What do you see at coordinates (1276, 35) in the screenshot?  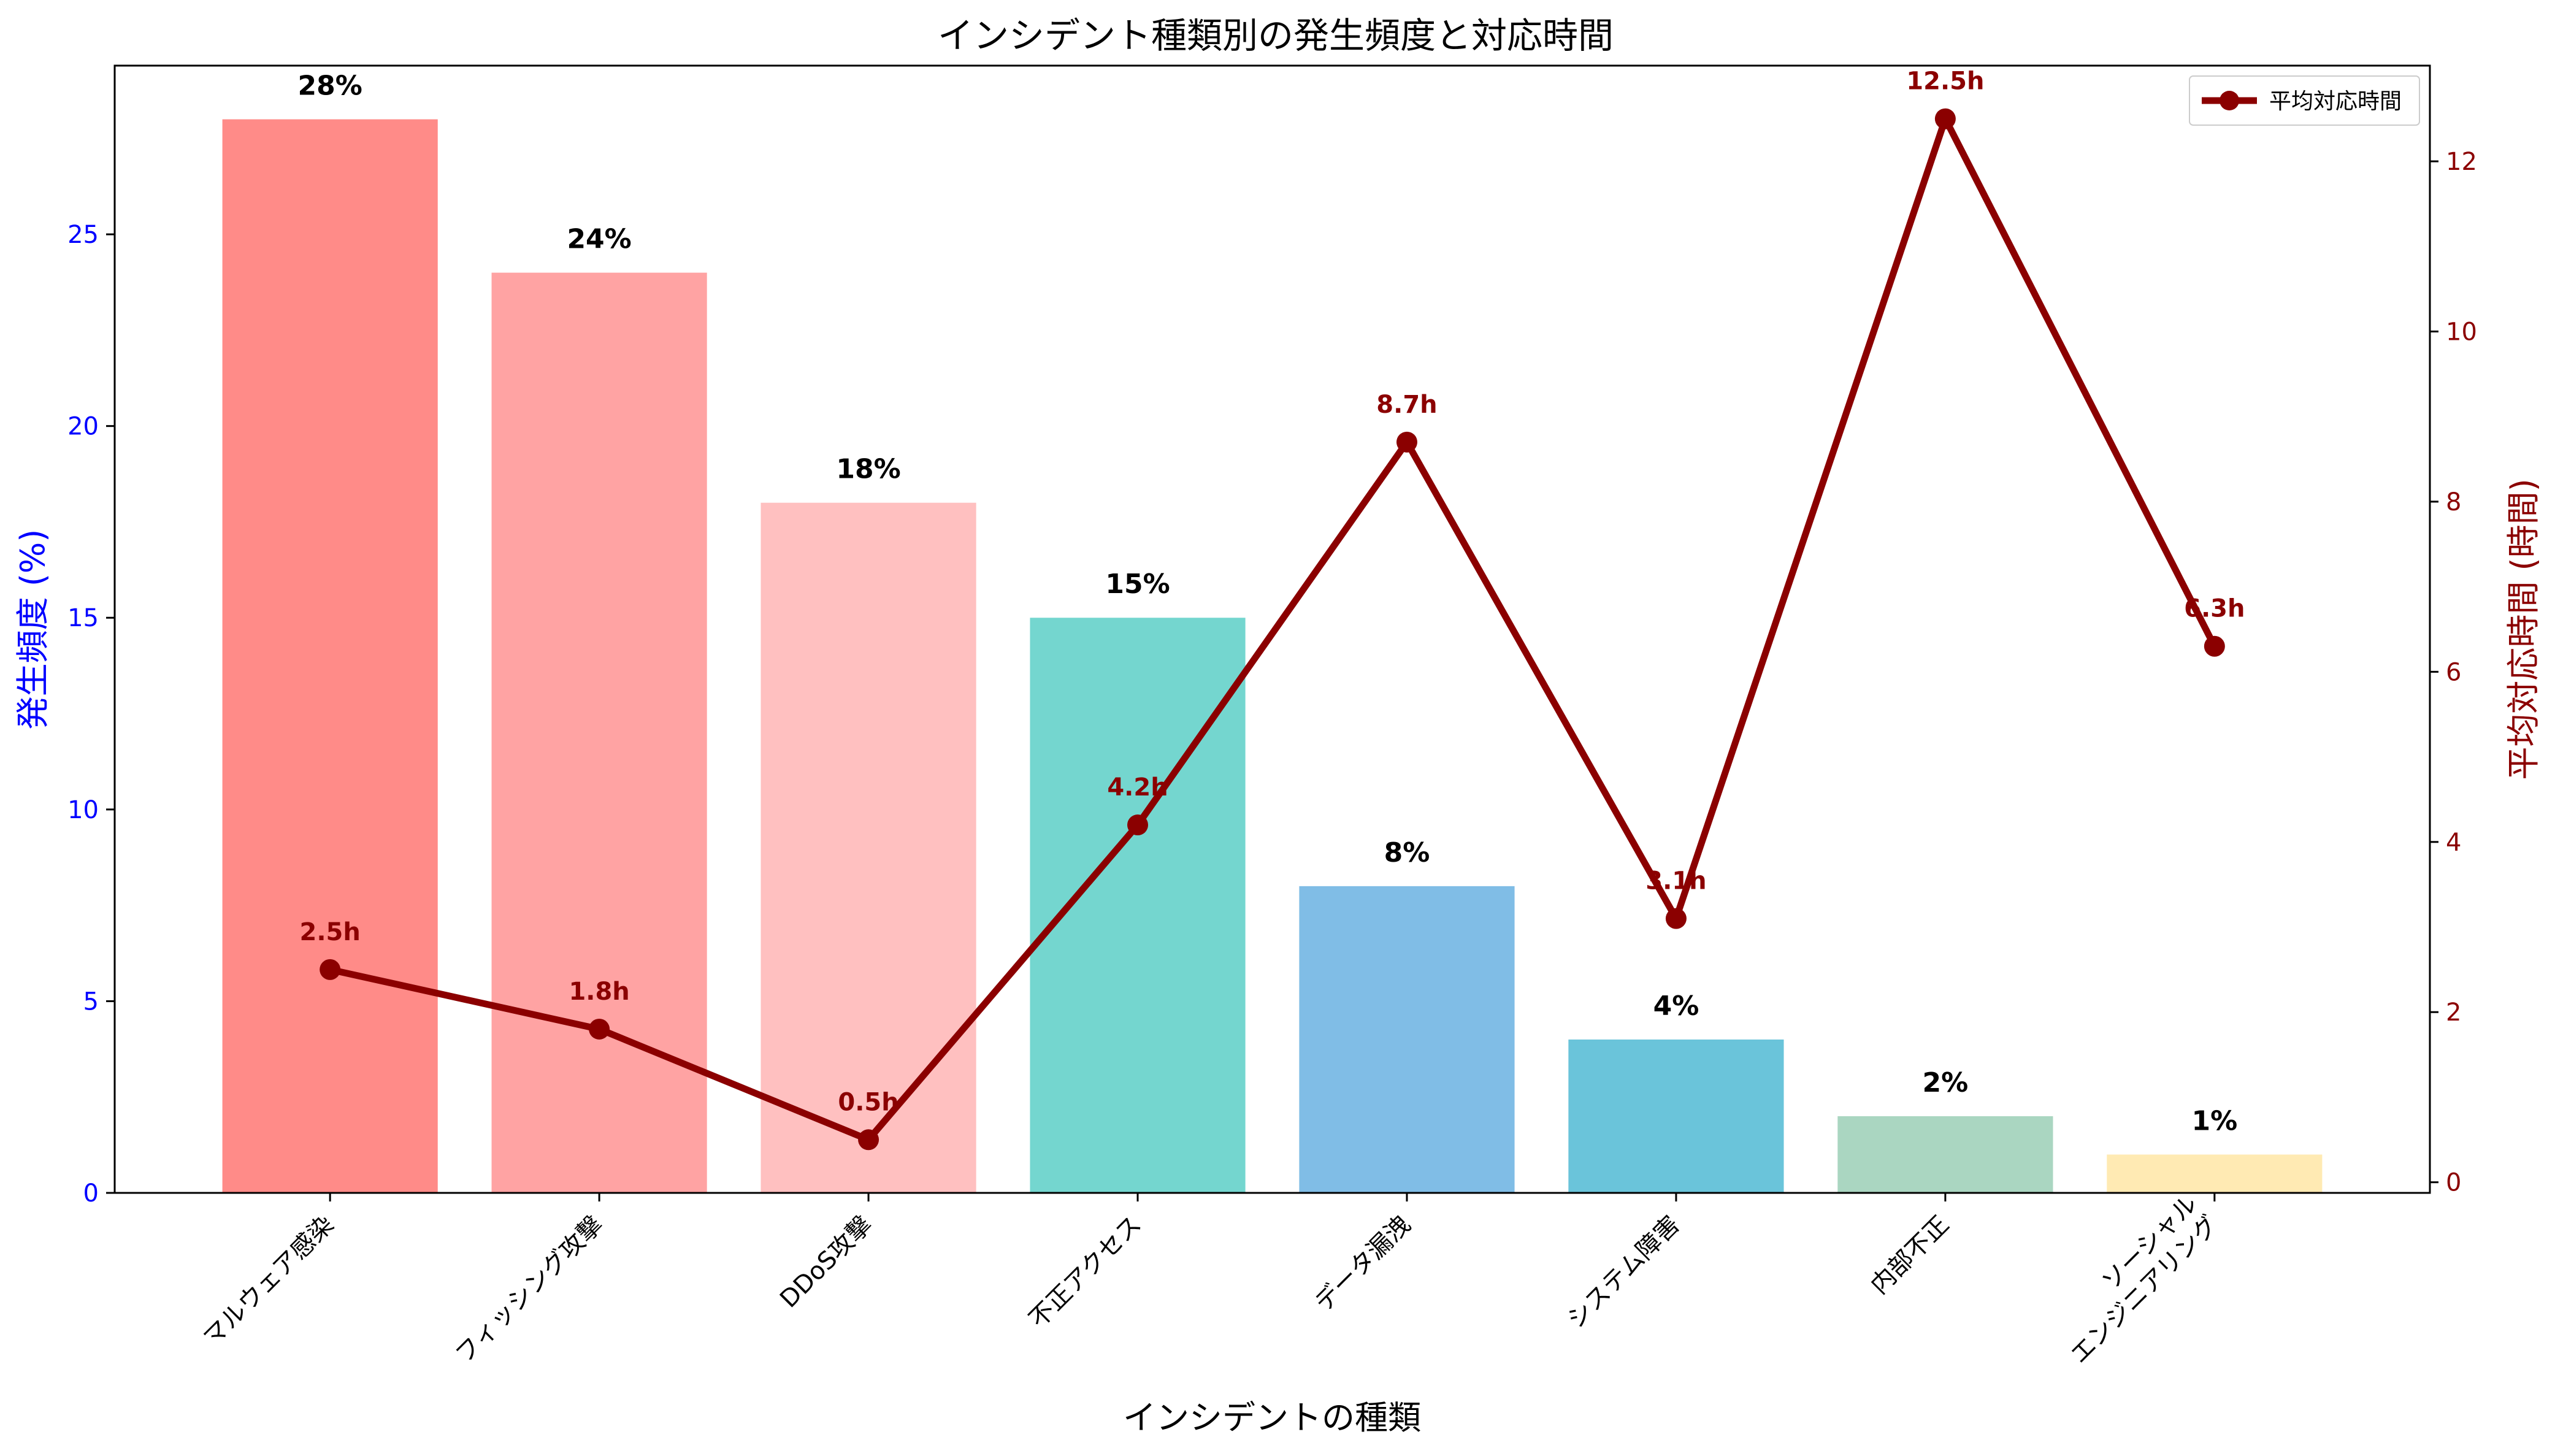 I see `chart-title: インシデント種類別の発生頻度と対応時間` at bounding box center [1276, 35].